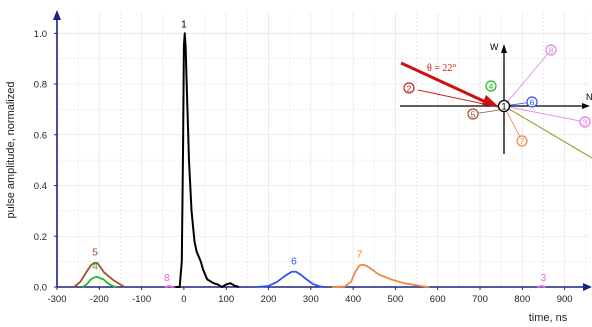 The height and width of the screenshot is (327, 592). Describe the element at coordinates (438, 299) in the screenshot. I see `x-tick-label: 600` at that location.